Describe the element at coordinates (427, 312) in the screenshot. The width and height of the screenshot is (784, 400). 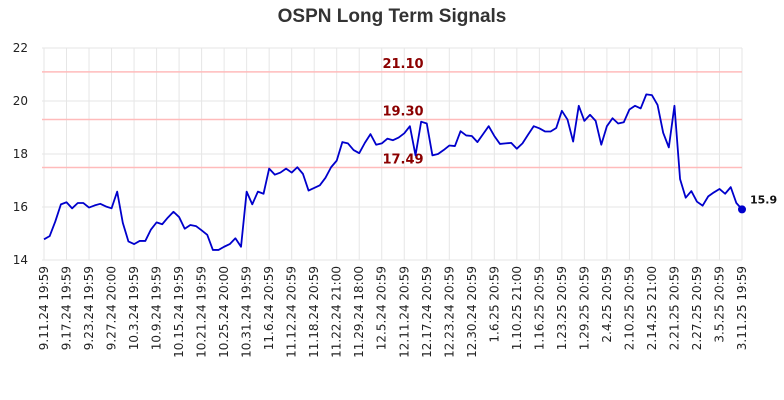
I see `x-tick-label: 12.17.24 20:59` at that location.